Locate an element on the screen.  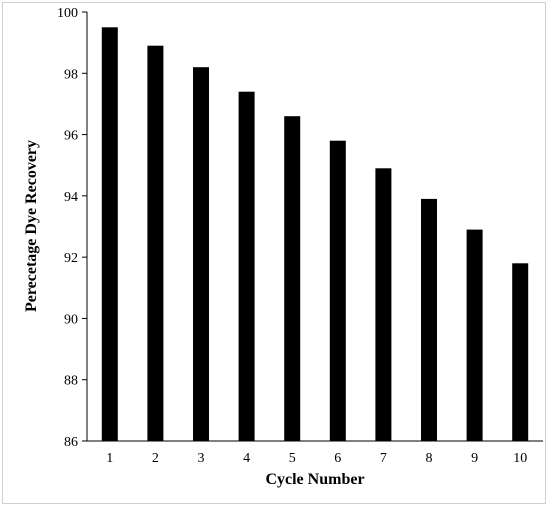
y-tick-label: 90 is located at coordinates (71, 319).